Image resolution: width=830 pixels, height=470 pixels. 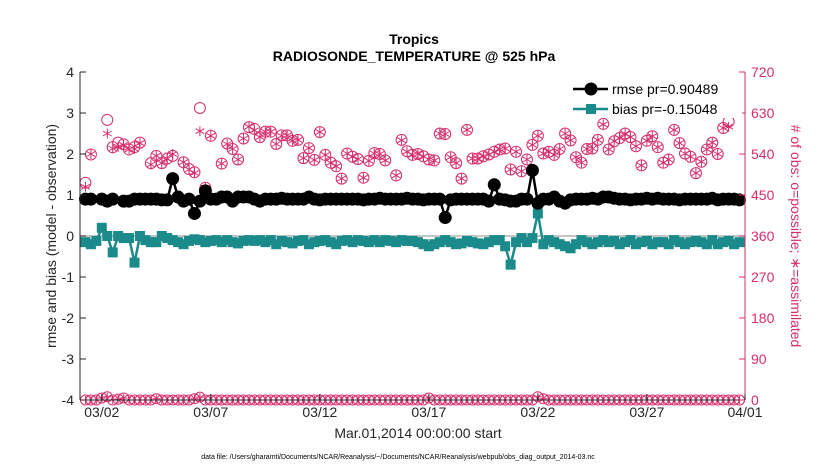 I want to click on y-tick-label-right: 360, so click(x=763, y=236).